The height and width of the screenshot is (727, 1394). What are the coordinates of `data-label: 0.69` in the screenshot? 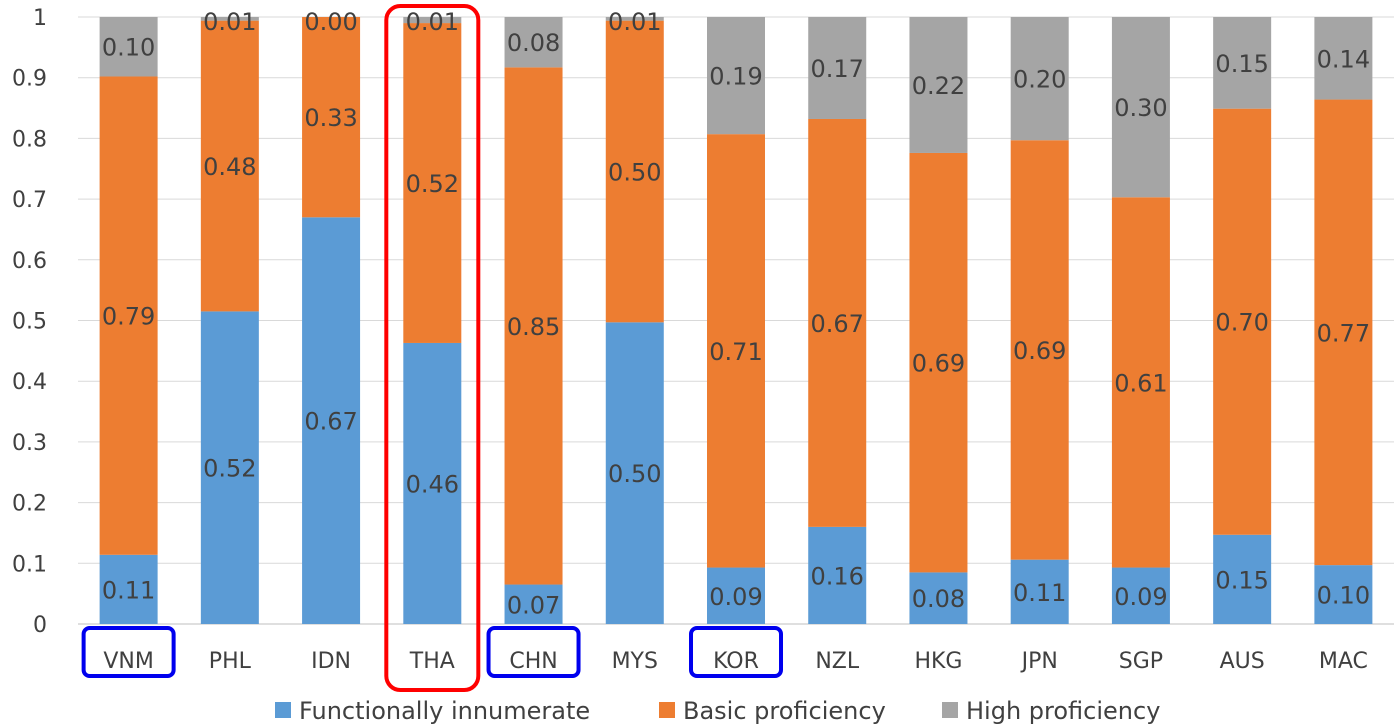 It's located at (938, 364).